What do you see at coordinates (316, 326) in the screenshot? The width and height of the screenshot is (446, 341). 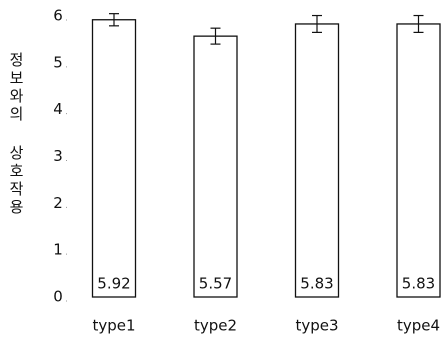 I see `x-tick-label: type3` at bounding box center [316, 326].